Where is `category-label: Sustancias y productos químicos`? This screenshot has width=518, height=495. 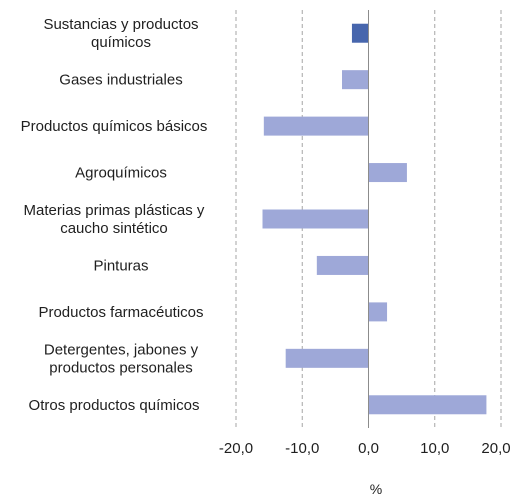 category-label: Sustancias y productos químicos is located at coordinates (120, 33).